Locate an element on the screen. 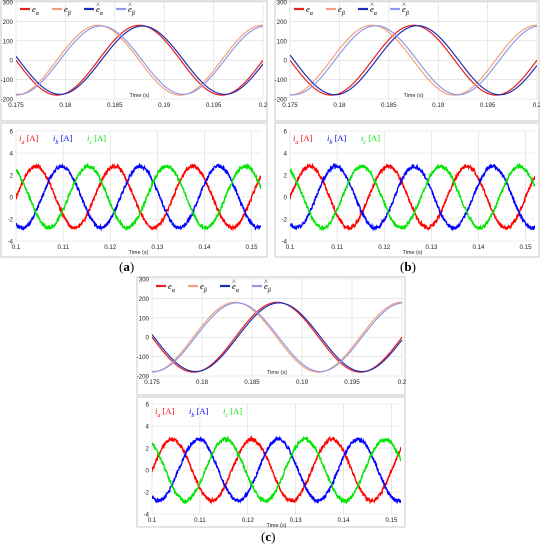 The height and width of the screenshot is (550, 540). panel-label-b: (b) is located at coordinates (408, 267).